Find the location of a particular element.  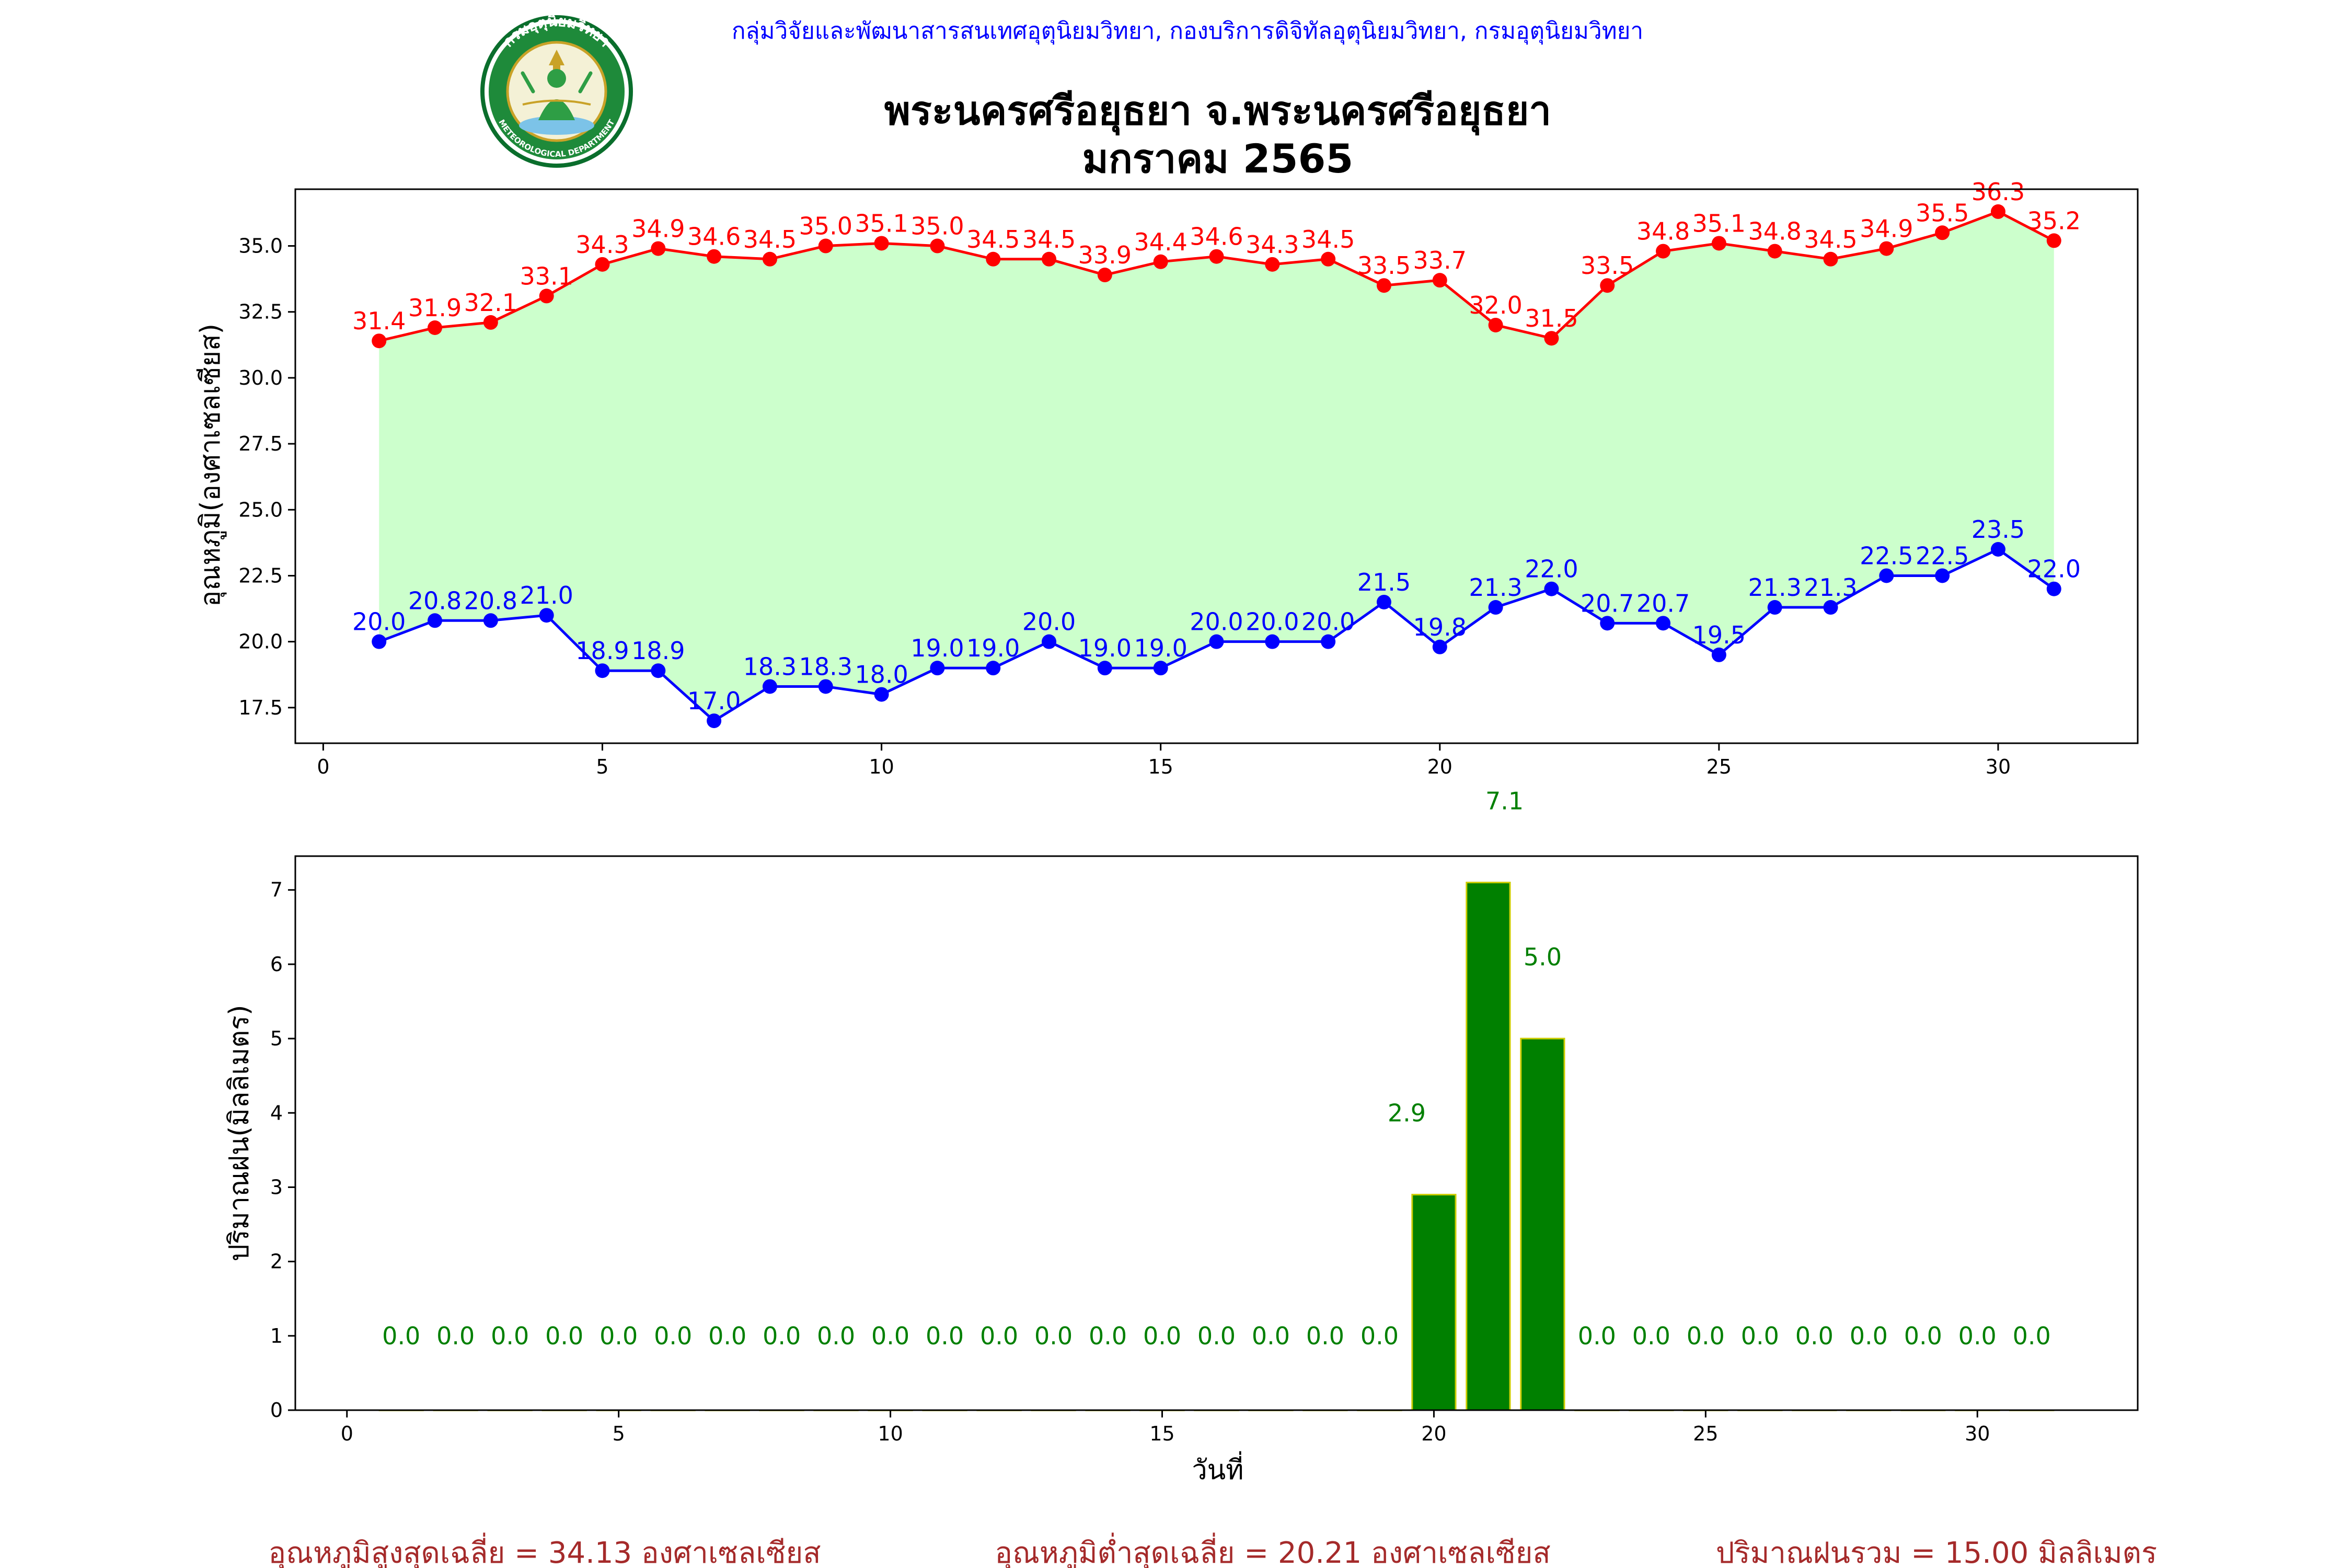

temperature-y-tick-label: 35.0 is located at coordinates (260, 246).